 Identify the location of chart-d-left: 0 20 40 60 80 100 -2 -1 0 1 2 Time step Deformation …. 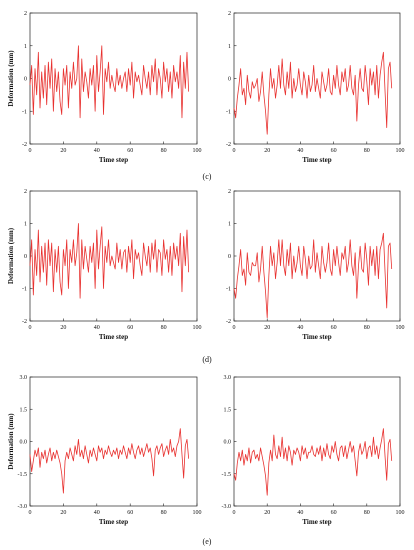
(104, 265).